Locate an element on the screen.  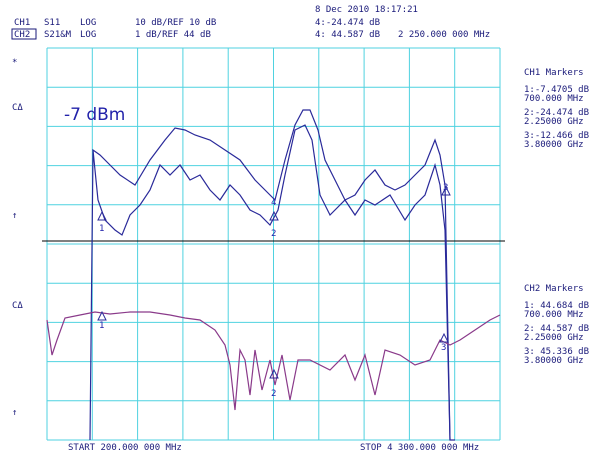
ch2-format: LOG is located at coordinates (88, 35).